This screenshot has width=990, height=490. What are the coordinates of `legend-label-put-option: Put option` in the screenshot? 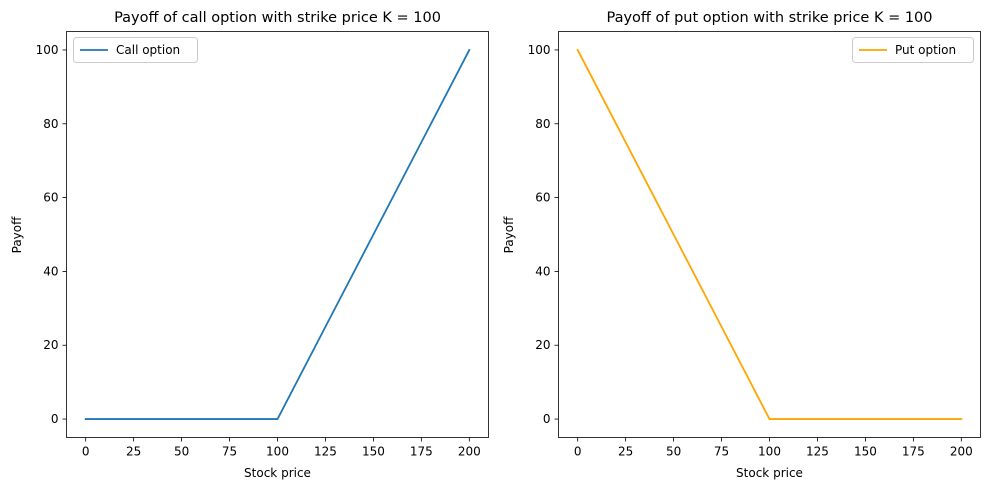 It's located at (925, 50).